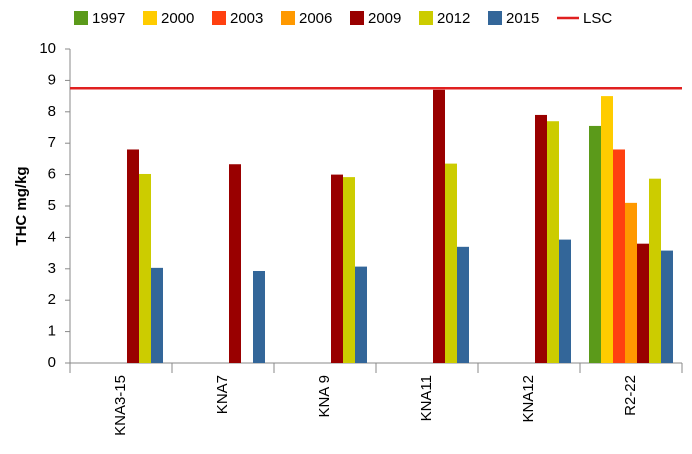 Image resolution: width=692 pixels, height=454 pixels. What do you see at coordinates (120, 405) in the screenshot?
I see `x-tick-label: KNA3-15` at bounding box center [120, 405].